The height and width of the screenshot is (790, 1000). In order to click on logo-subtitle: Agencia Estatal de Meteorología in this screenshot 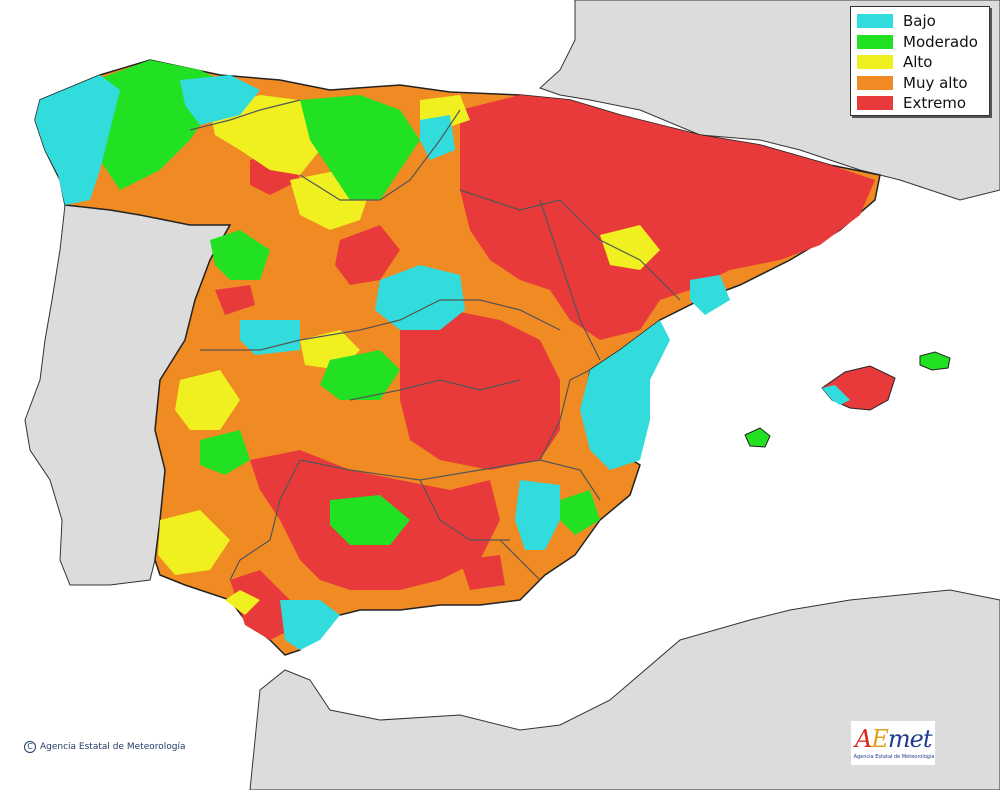, I will do `click(894, 757)`.